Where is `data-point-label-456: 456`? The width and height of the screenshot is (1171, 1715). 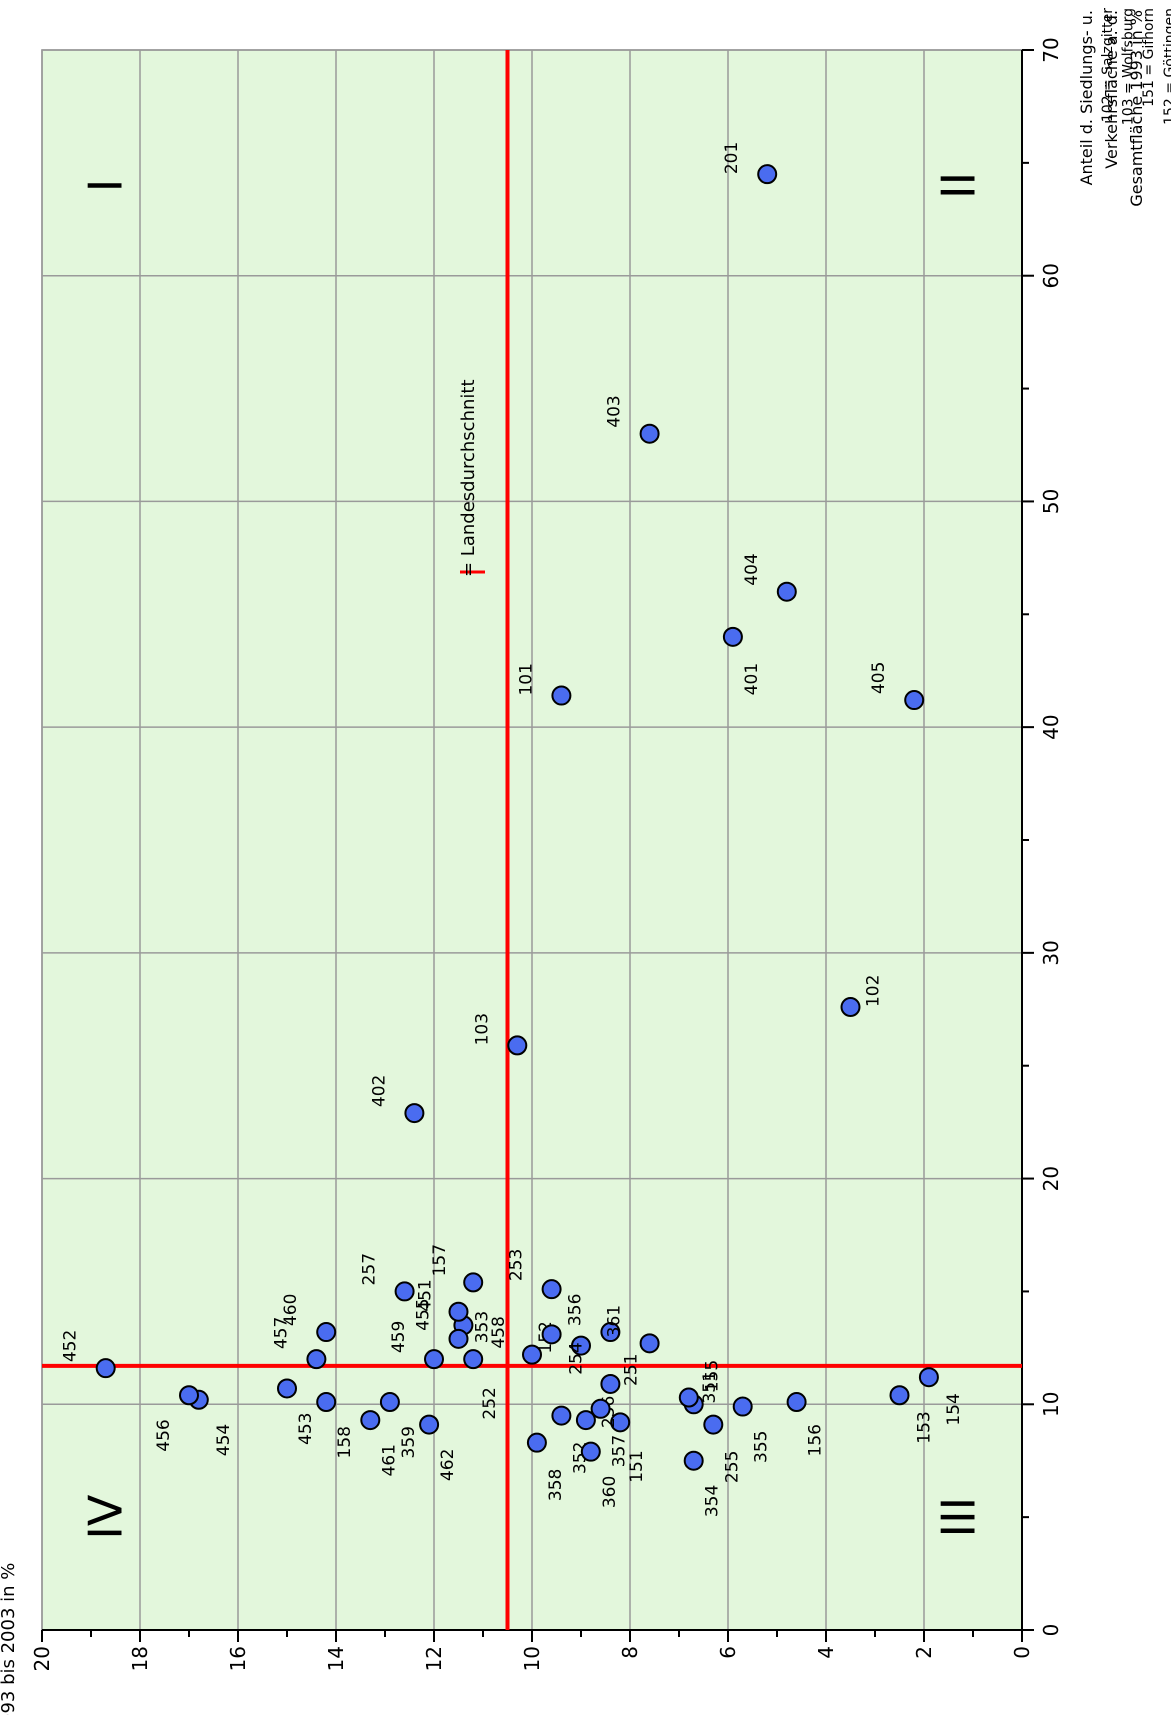
data-point-label-456: 456 is located at coordinates (164, 1435).